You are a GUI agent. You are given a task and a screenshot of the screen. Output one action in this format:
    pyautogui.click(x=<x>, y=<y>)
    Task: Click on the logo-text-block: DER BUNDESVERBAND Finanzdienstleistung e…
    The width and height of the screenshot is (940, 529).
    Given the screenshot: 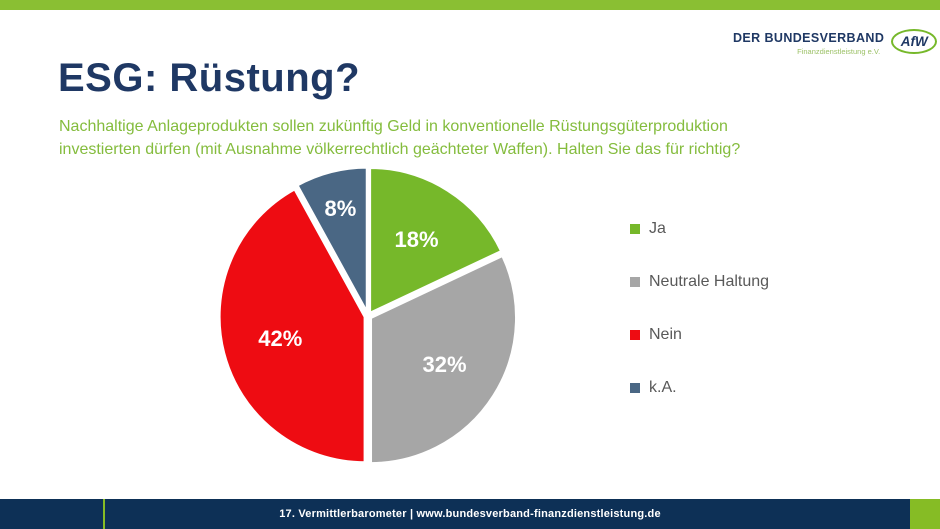 What is the action you would take?
    pyautogui.click(x=808, y=43)
    